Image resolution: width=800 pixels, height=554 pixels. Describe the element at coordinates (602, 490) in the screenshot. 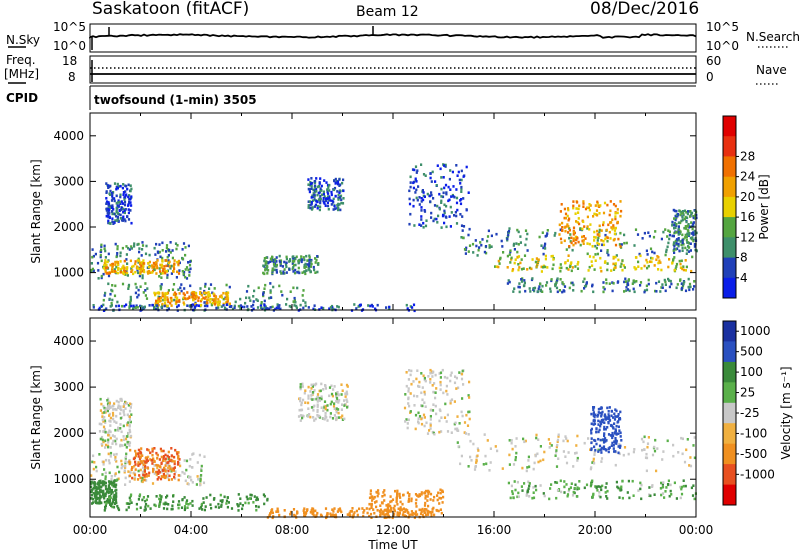

I see `velocity-echo-band` at that location.